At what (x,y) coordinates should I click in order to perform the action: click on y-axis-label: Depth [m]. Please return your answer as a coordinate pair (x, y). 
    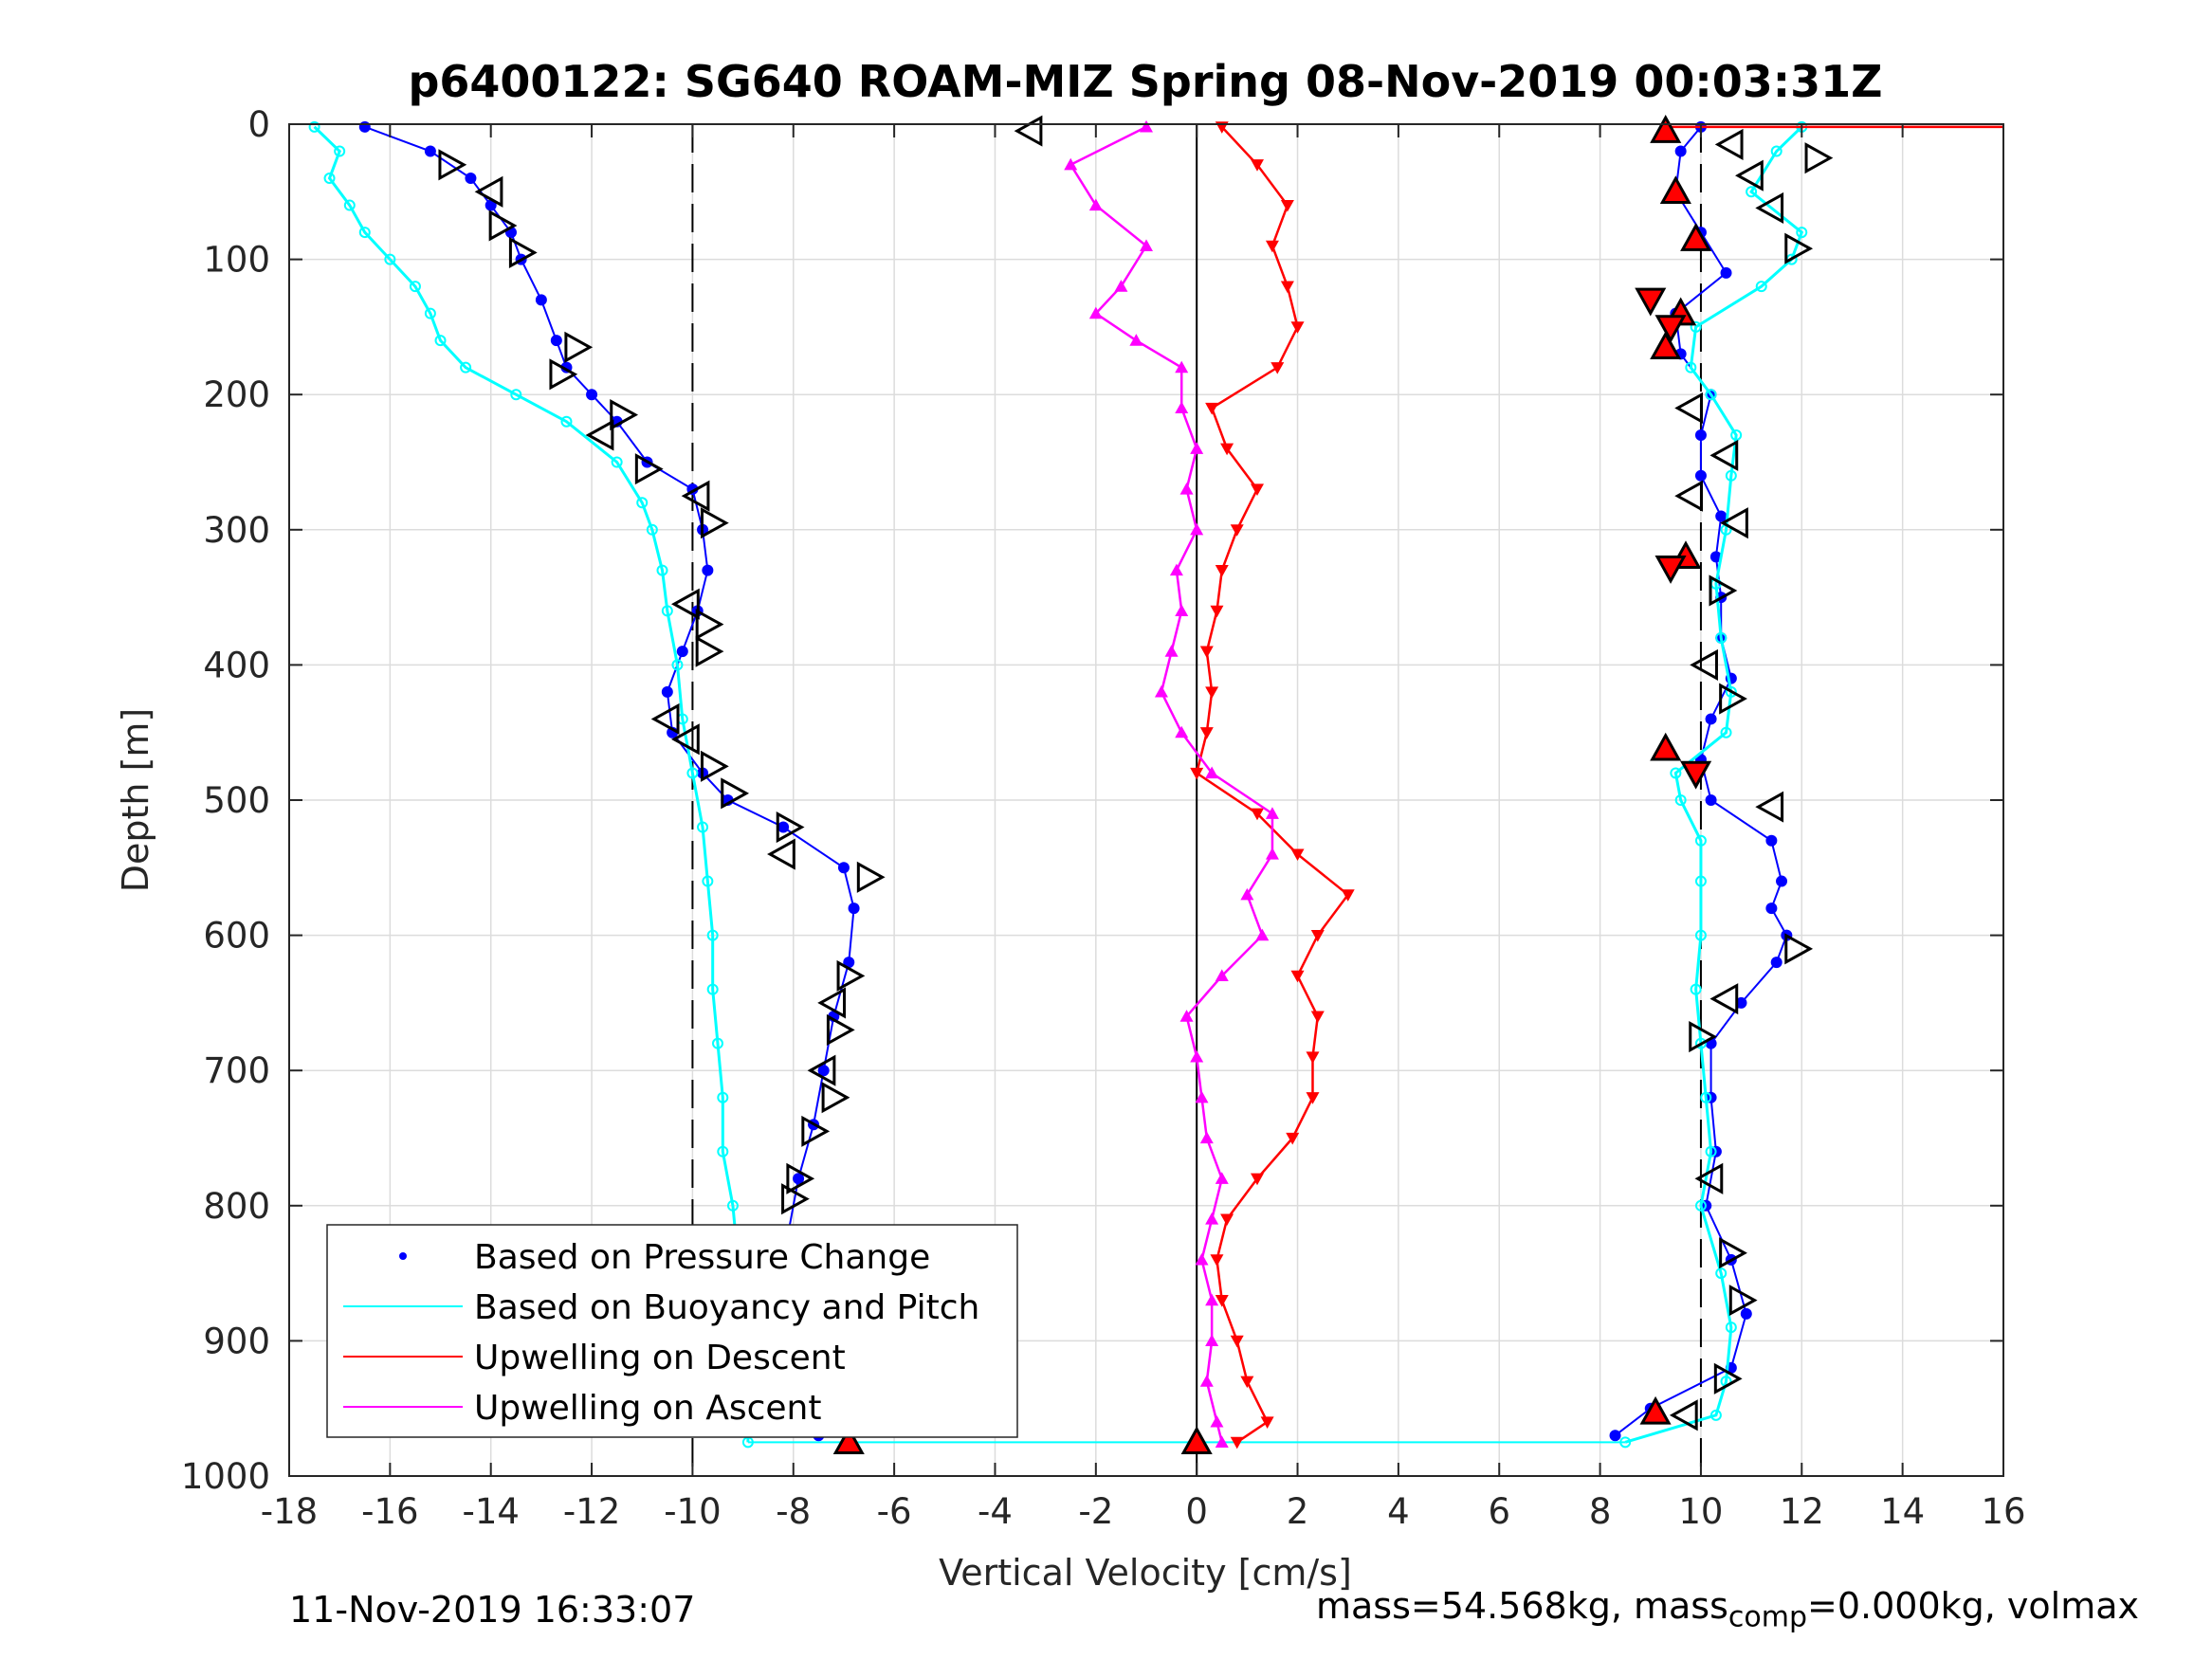
    Looking at the image, I should click on (135, 800).